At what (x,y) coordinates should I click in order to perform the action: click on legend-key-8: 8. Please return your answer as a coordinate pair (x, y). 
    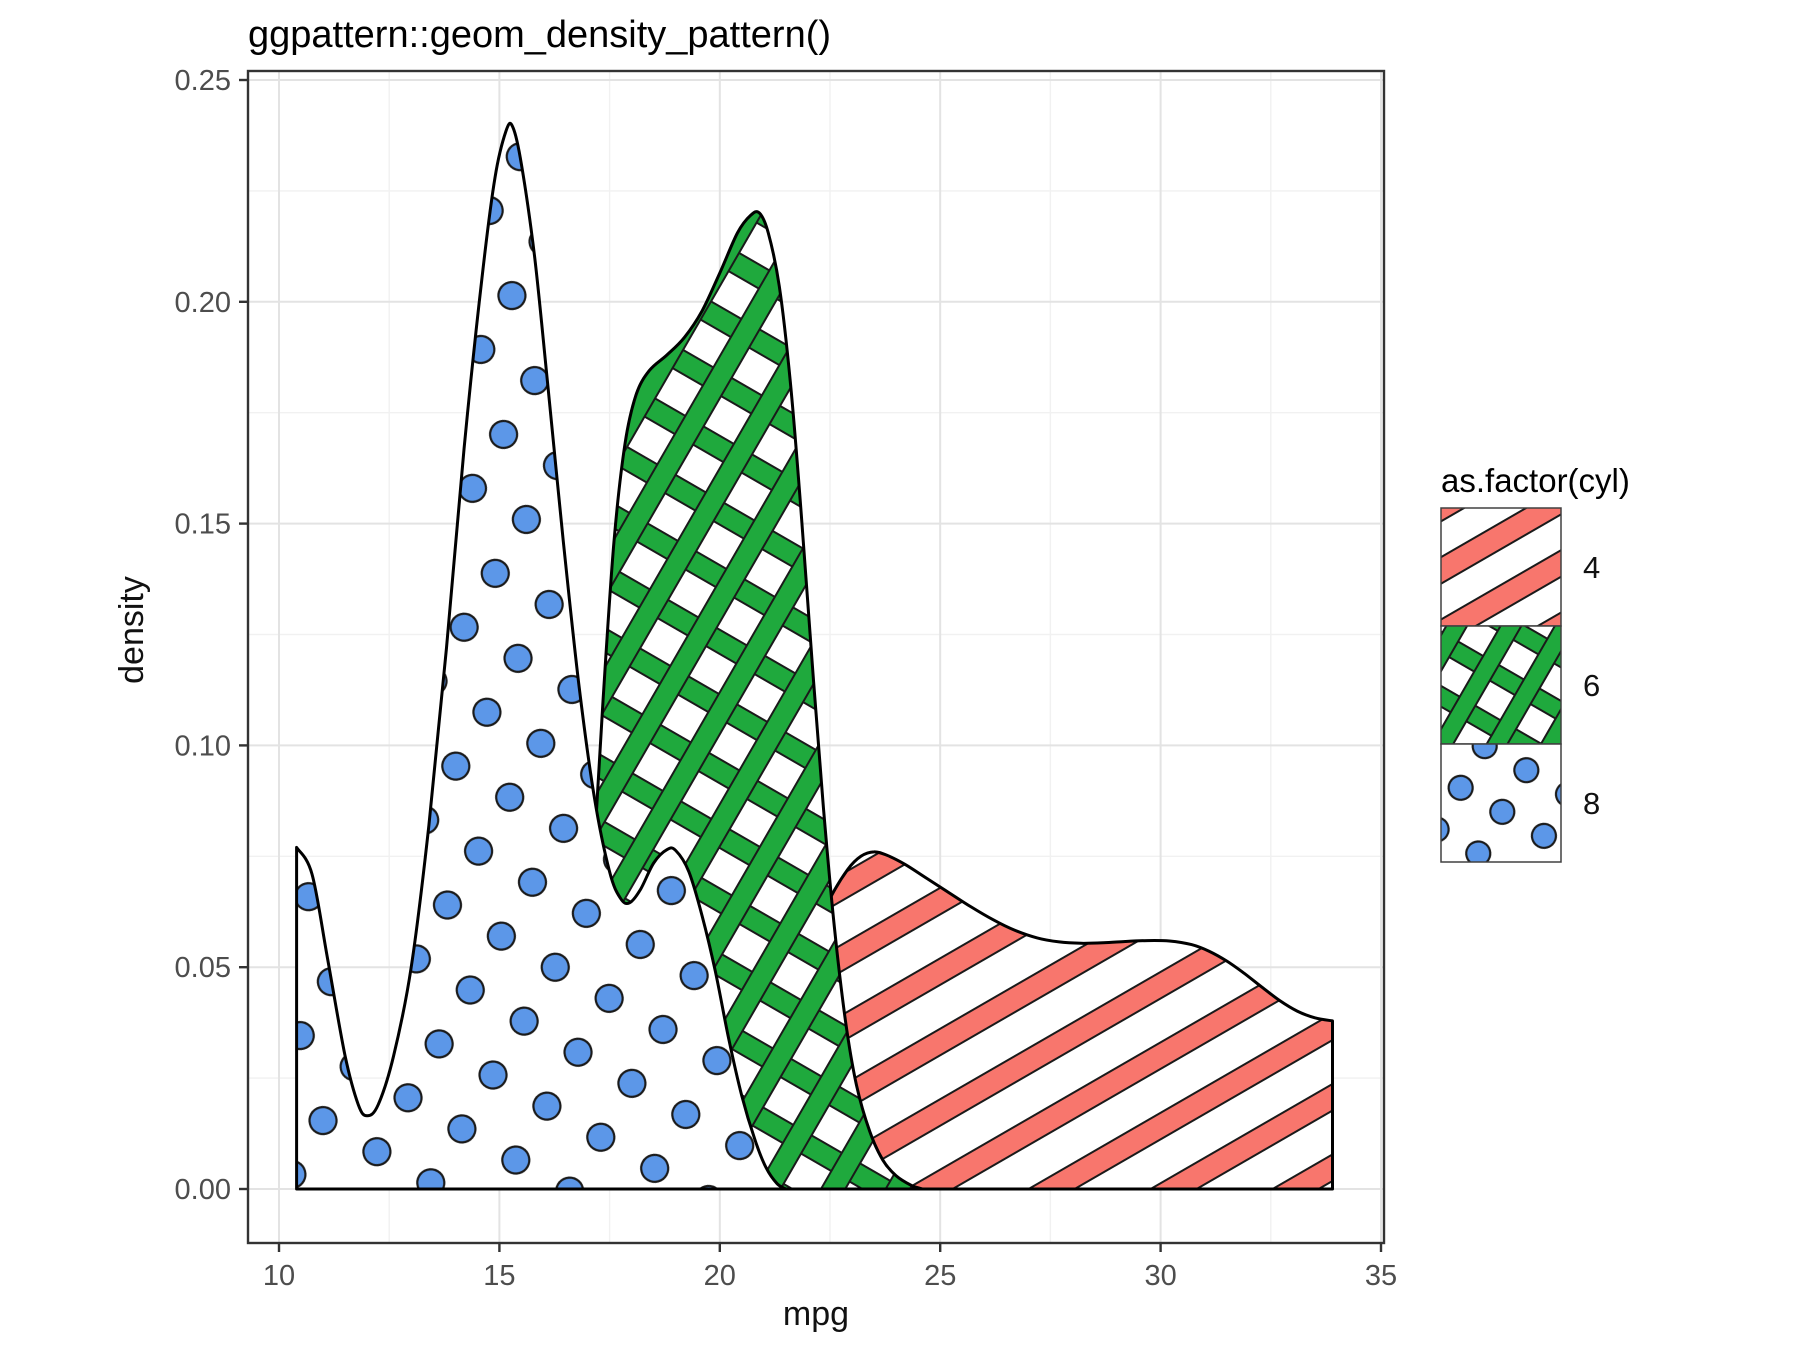
    Looking at the image, I should click on (1520, 803).